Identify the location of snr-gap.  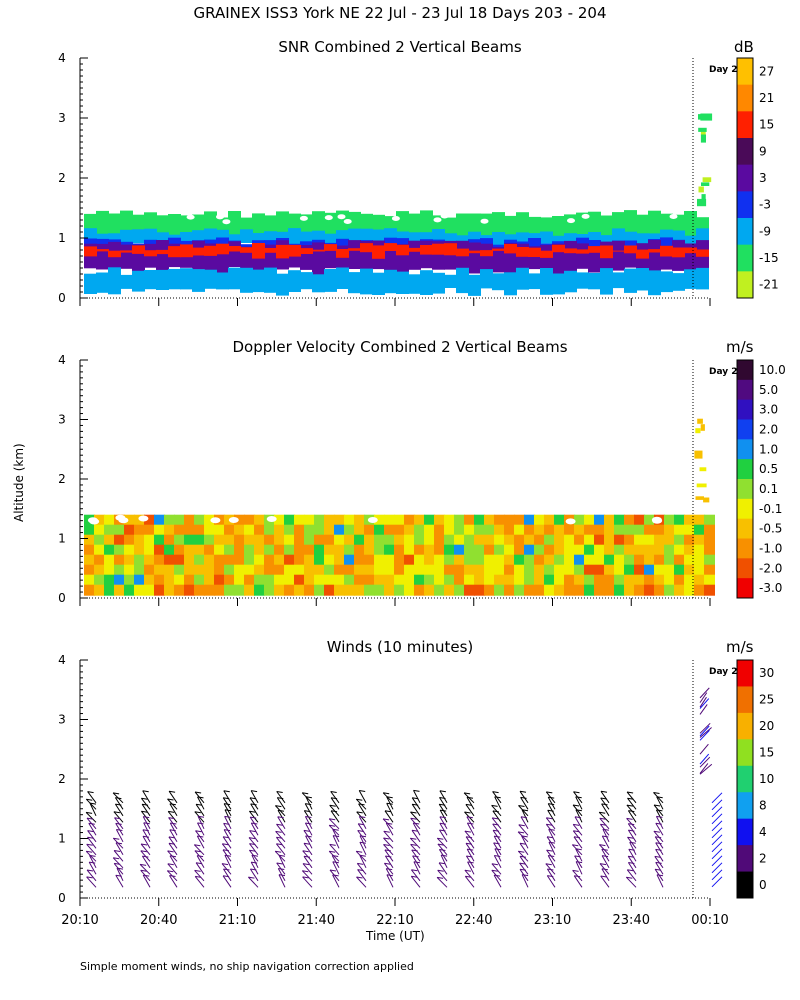
(328, 218).